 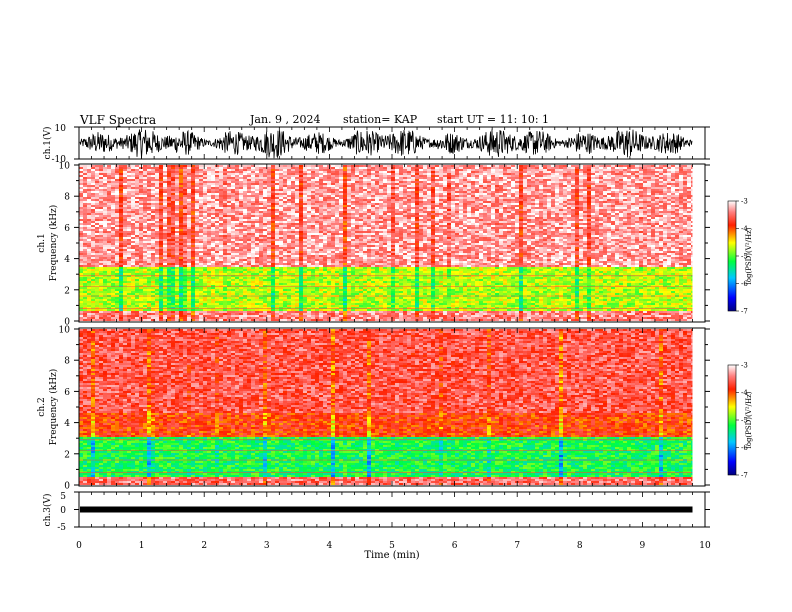 I want to click on ch1-ytick-top: 10, so click(x=61, y=129).